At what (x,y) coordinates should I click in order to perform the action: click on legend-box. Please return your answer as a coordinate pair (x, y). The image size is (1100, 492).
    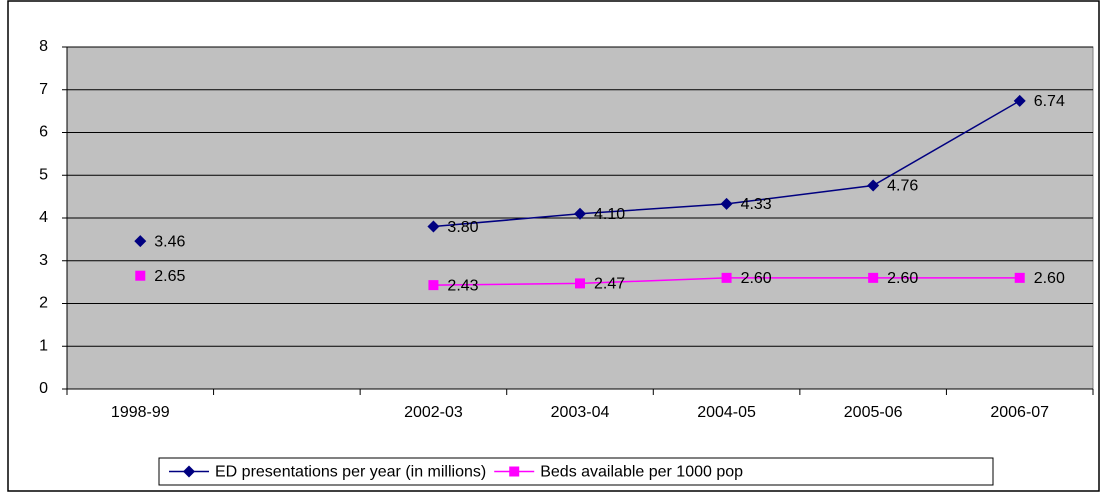
    Looking at the image, I should click on (576, 471).